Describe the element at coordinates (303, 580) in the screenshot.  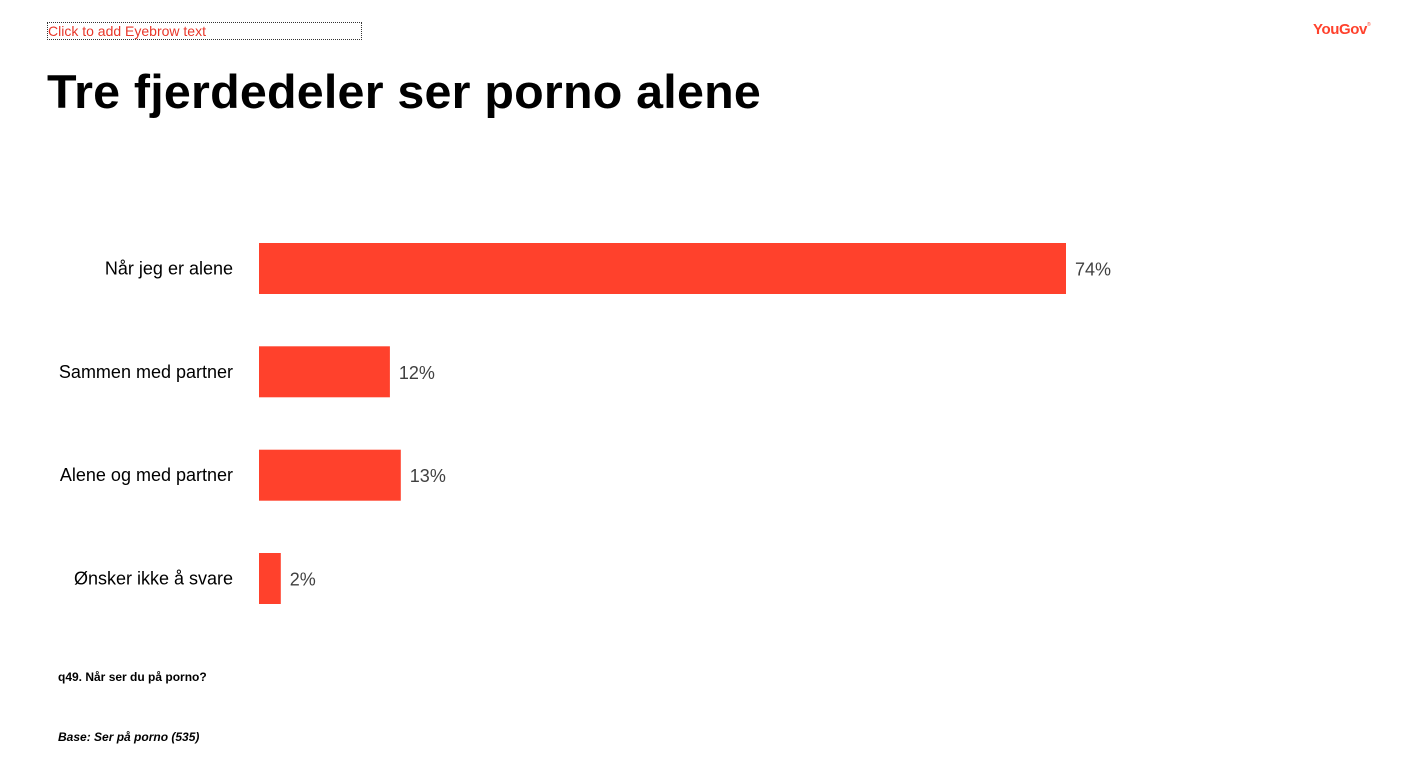
I see `value-label: 2%` at that location.